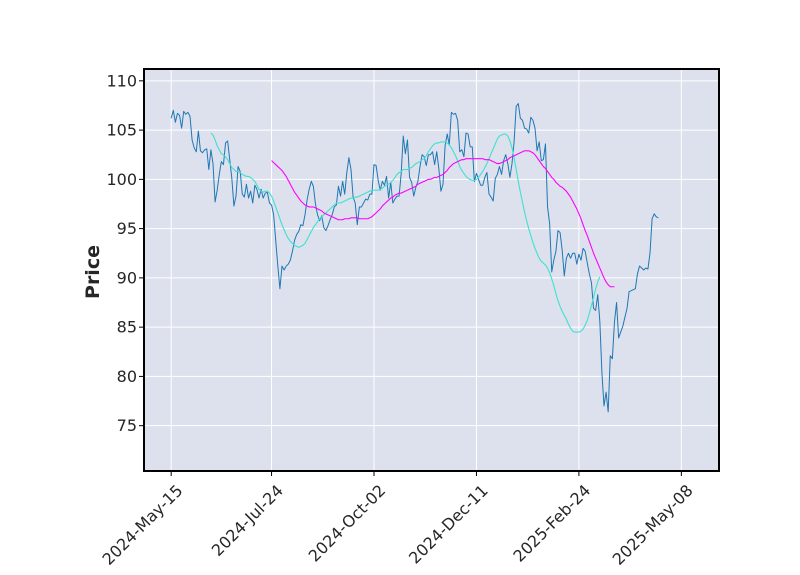  I want to click on y-tick-label: 110, so click(121, 80).